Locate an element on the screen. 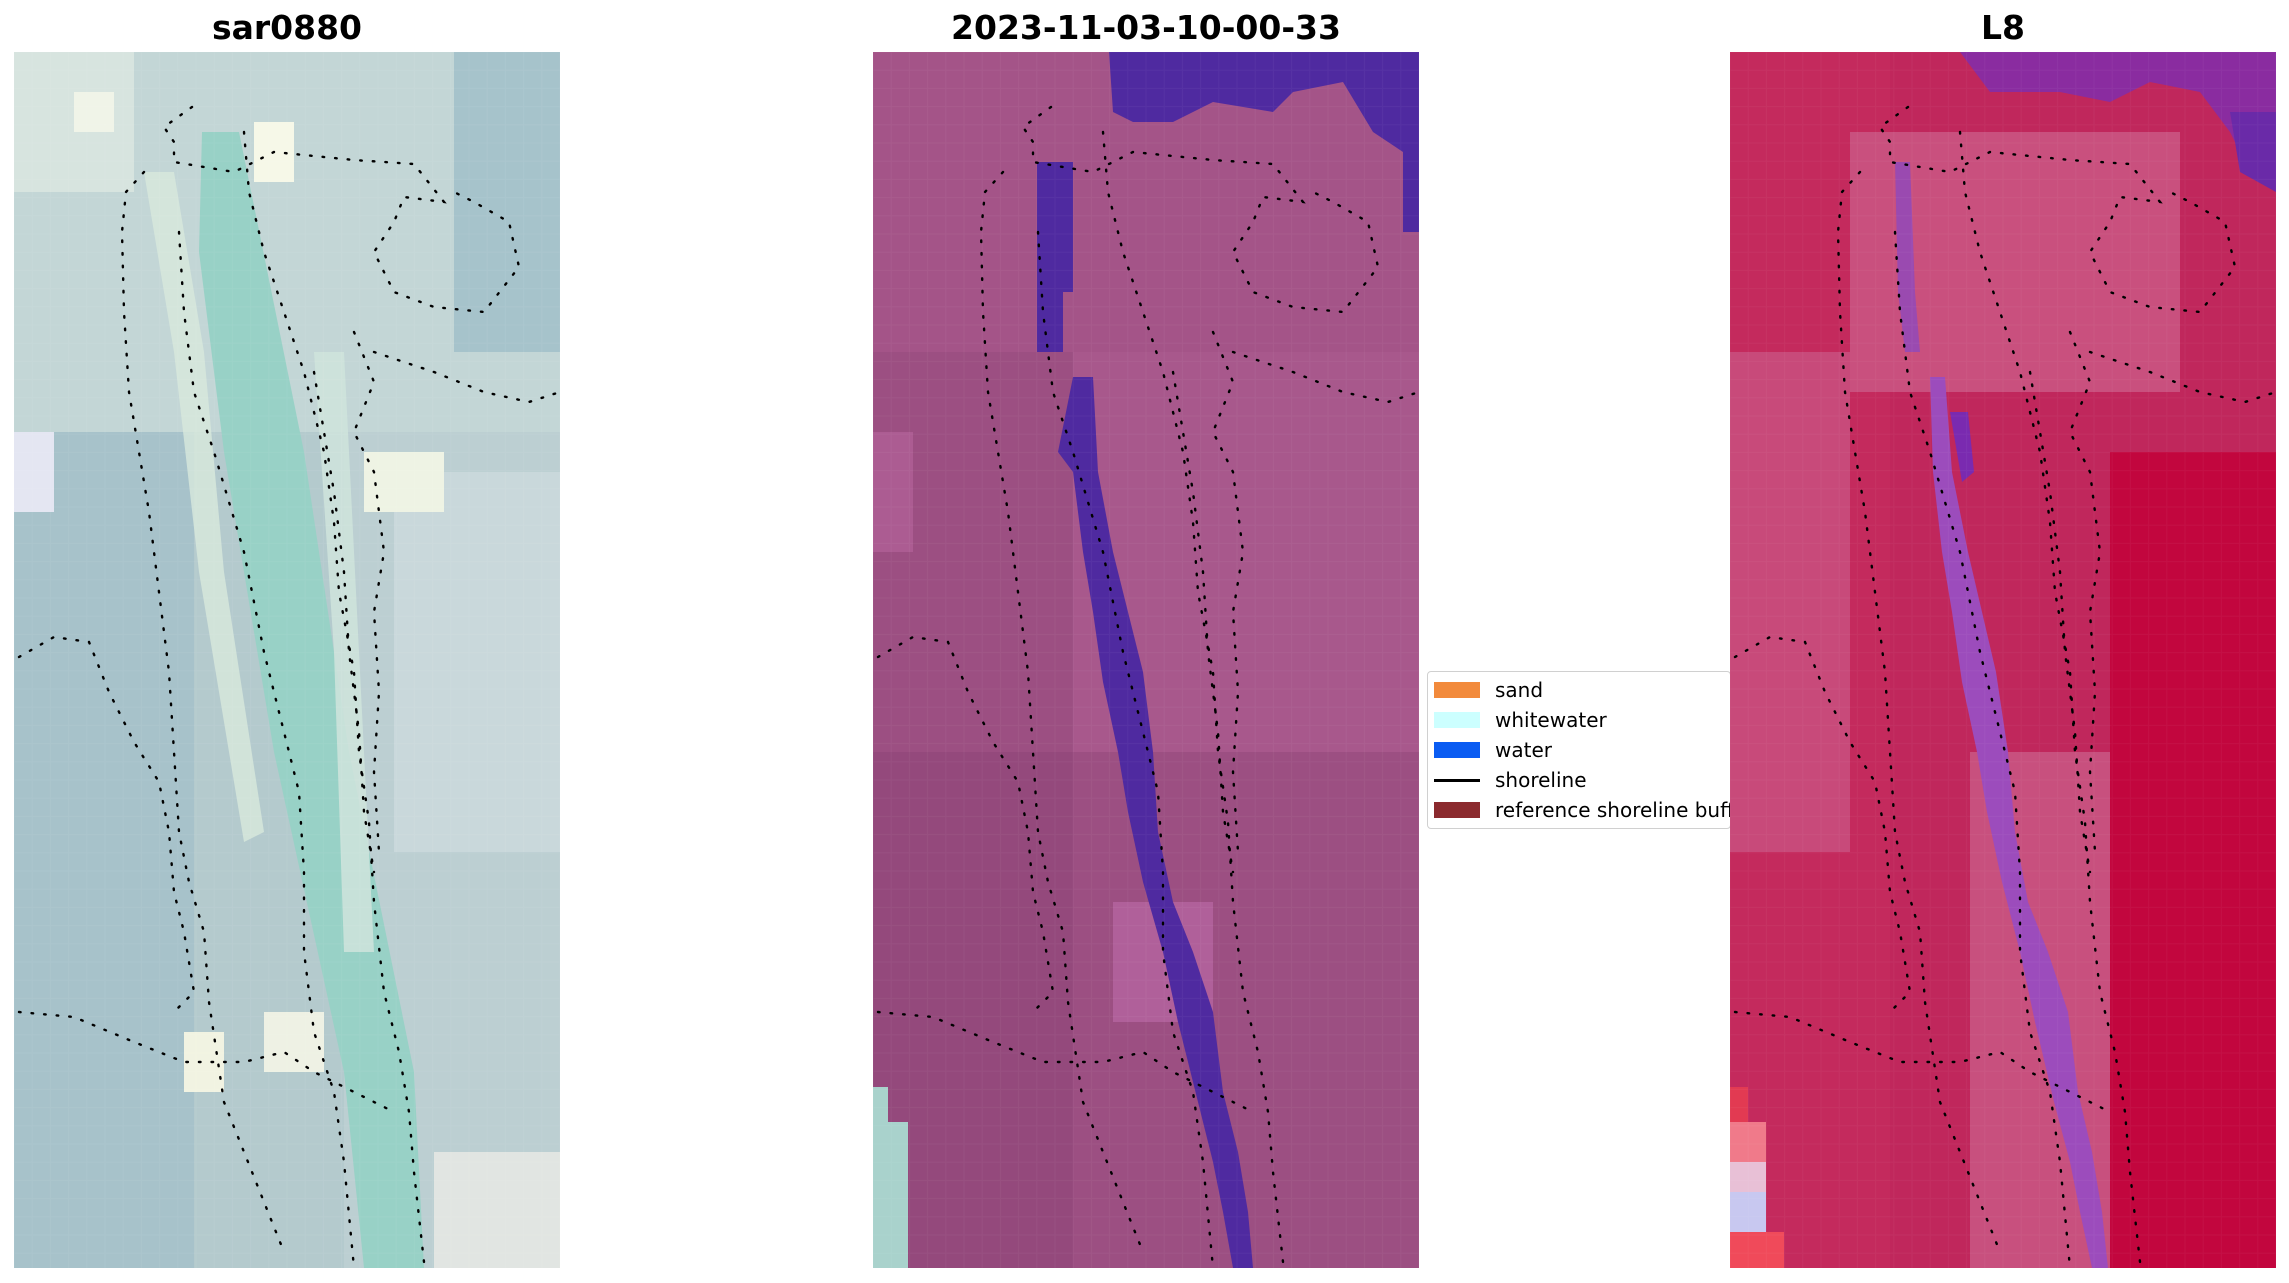  whitewater-swatch-icon is located at coordinates (1457, 720).